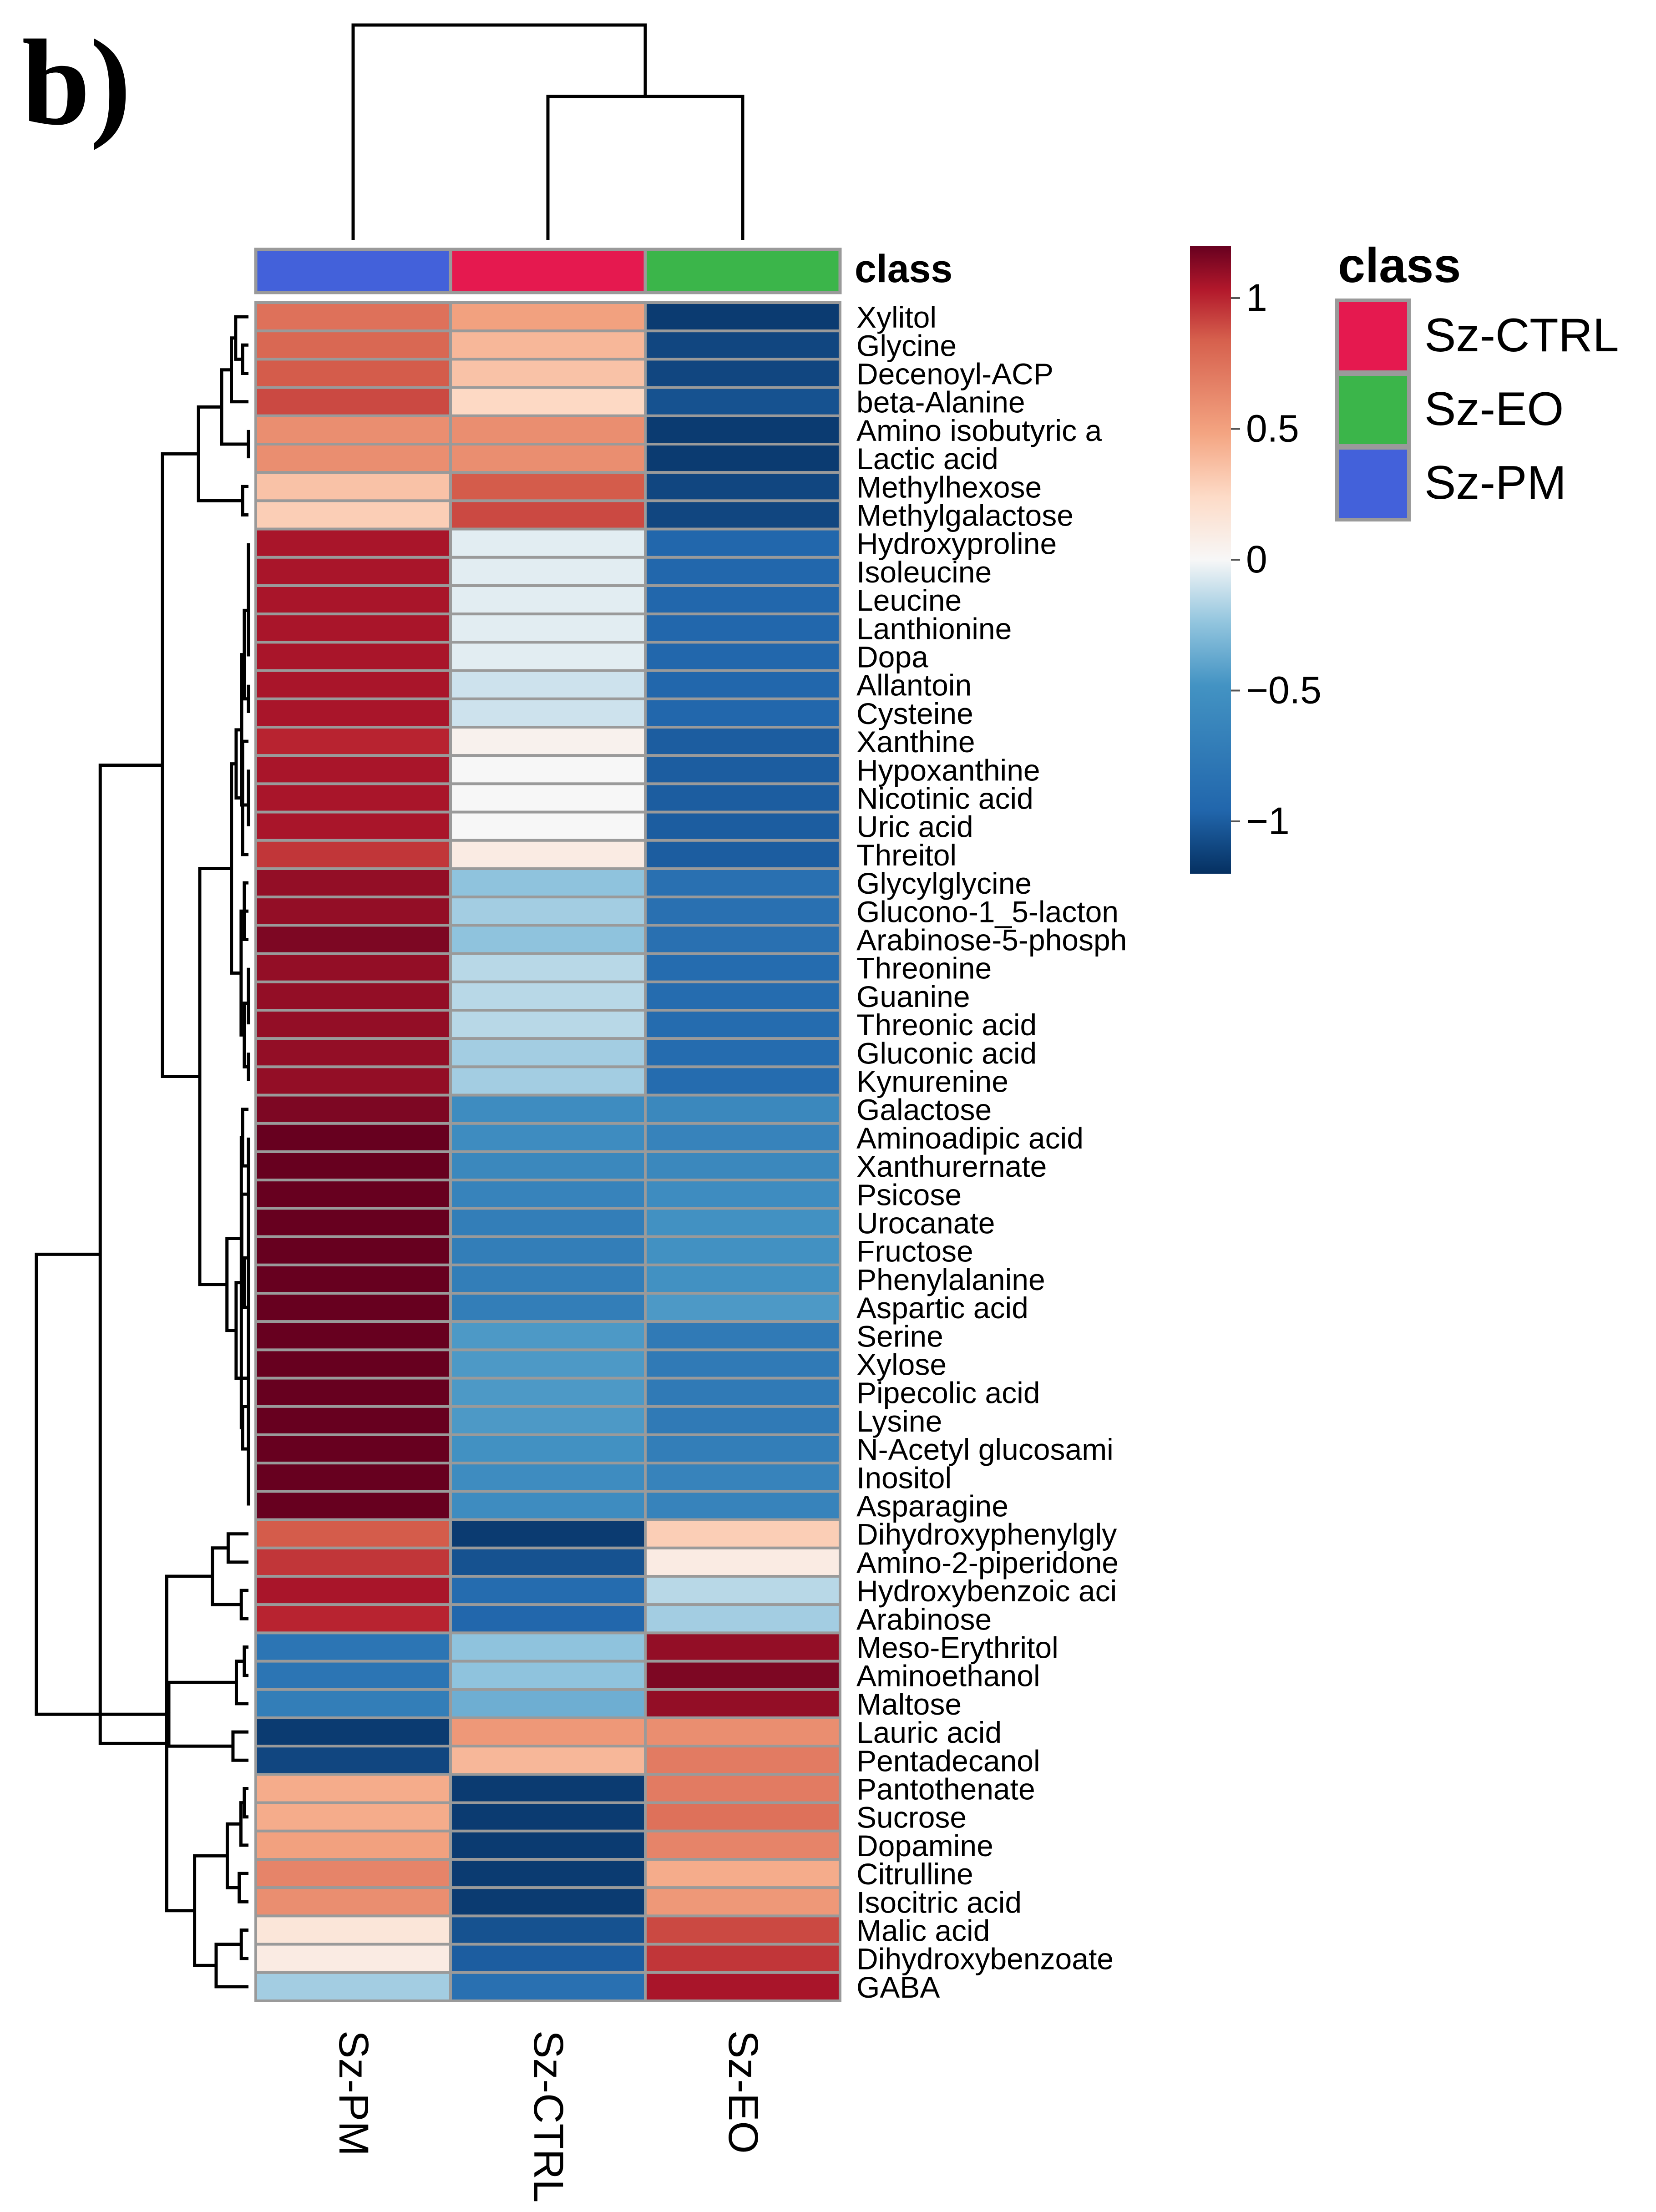 Image resolution: width=1656 pixels, height=2212 pixels. I want to click on row-label-pentadecanol: Pentadecanol, so click(948, 1760).